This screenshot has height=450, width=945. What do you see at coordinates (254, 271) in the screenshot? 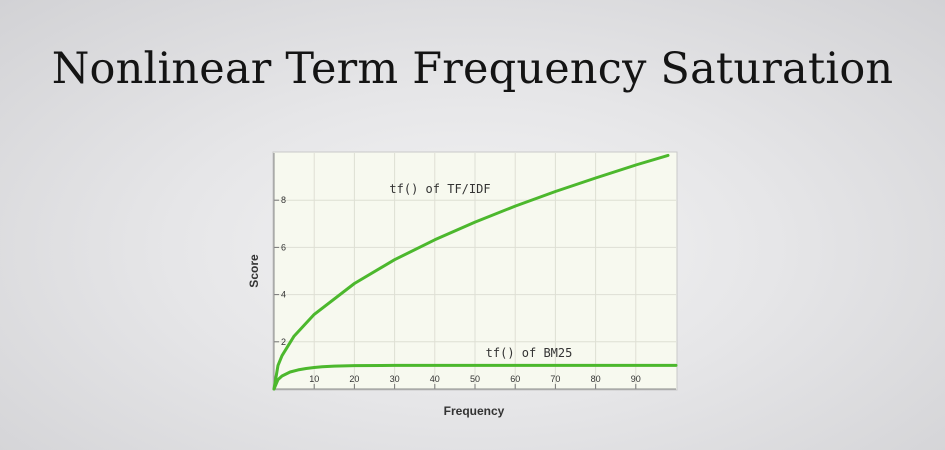
I see `y-axis-label: Score` at bounding box center [254, 271].